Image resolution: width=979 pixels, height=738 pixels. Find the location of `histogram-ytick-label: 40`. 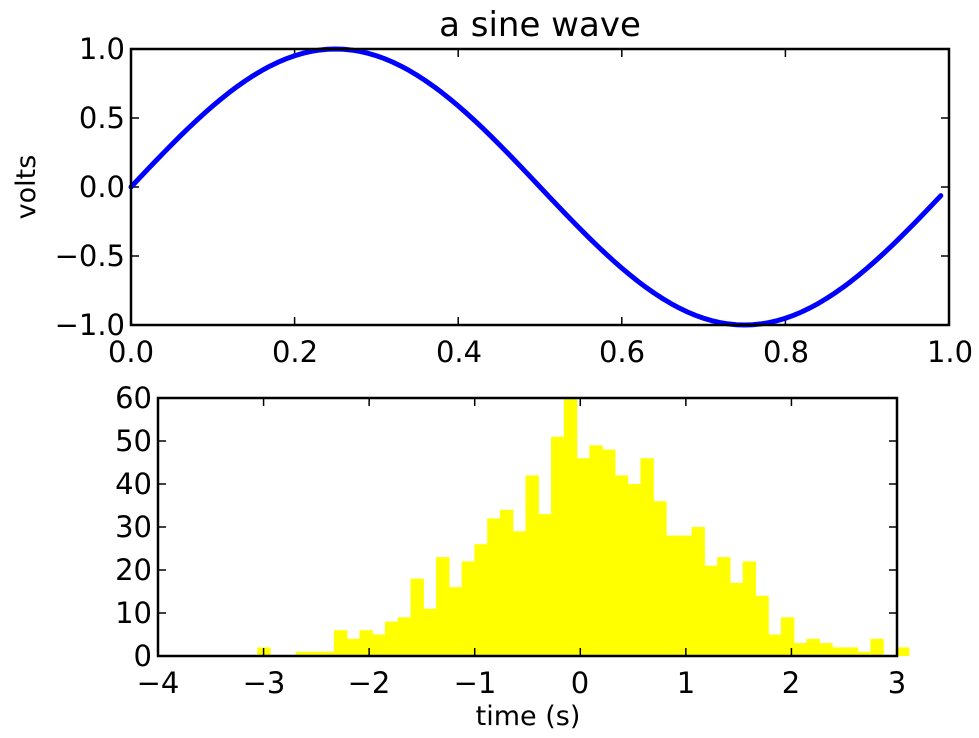

histogram-ytick-label: 40 is located at coordinates (133, 484).